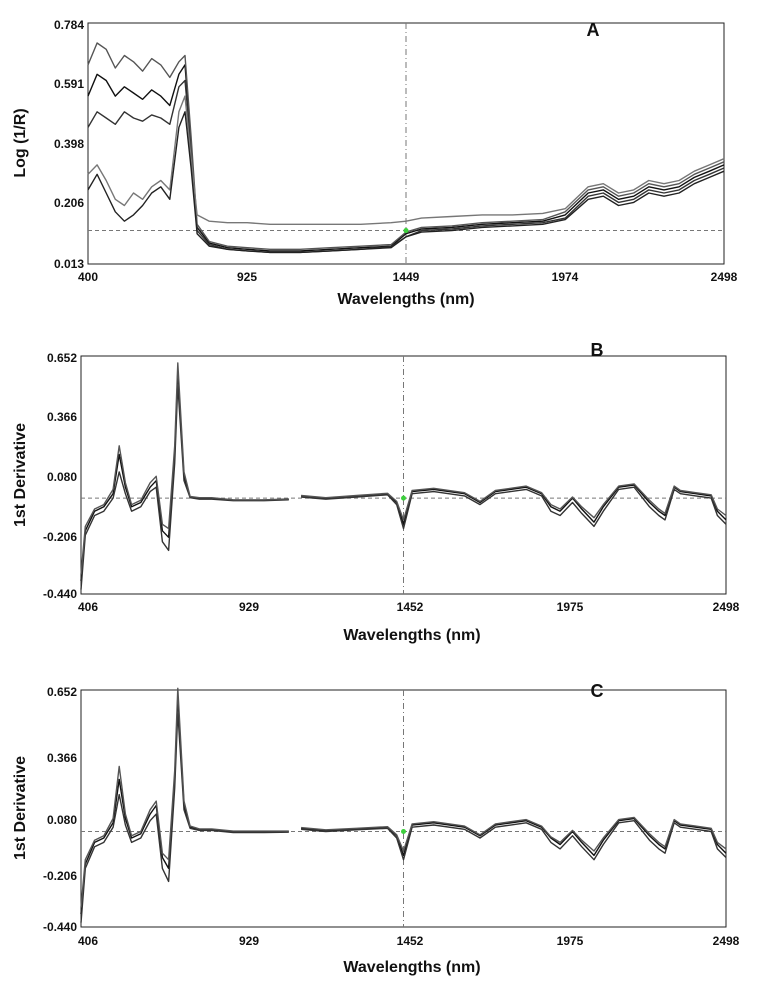 Image resolution: width=757 pixels, height=981 pixels. What do you see at coordinates (62, 820) in the screenshot?
I see `panel-c-y-tick: 0.080` at bounding box center [62, 820].